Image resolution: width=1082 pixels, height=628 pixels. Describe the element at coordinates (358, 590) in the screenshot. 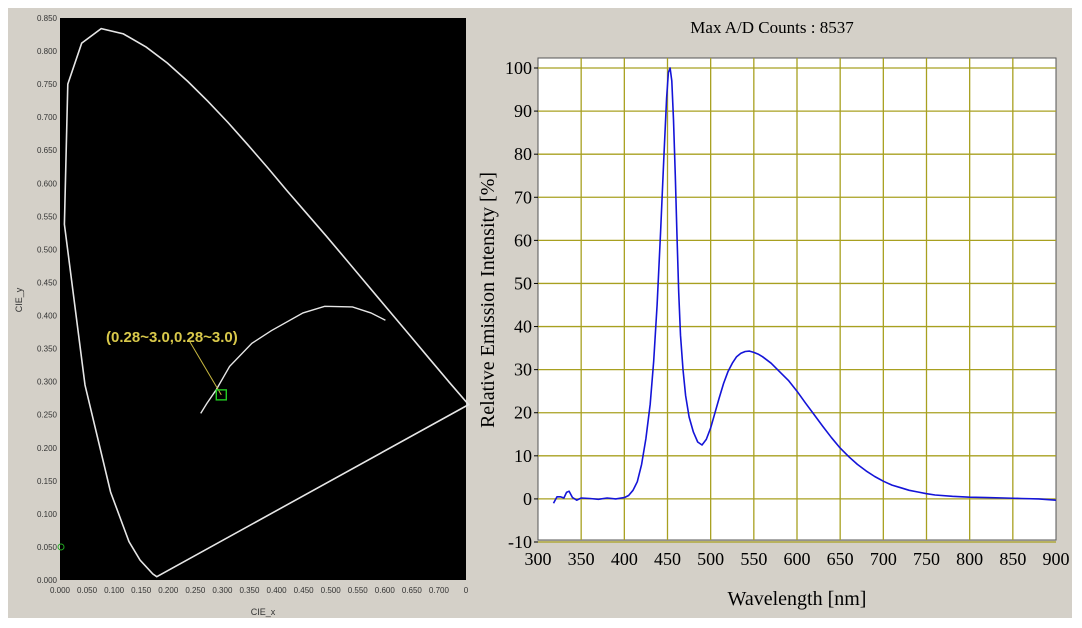

I see `cie-x-tick-label: 0.550` at that location.